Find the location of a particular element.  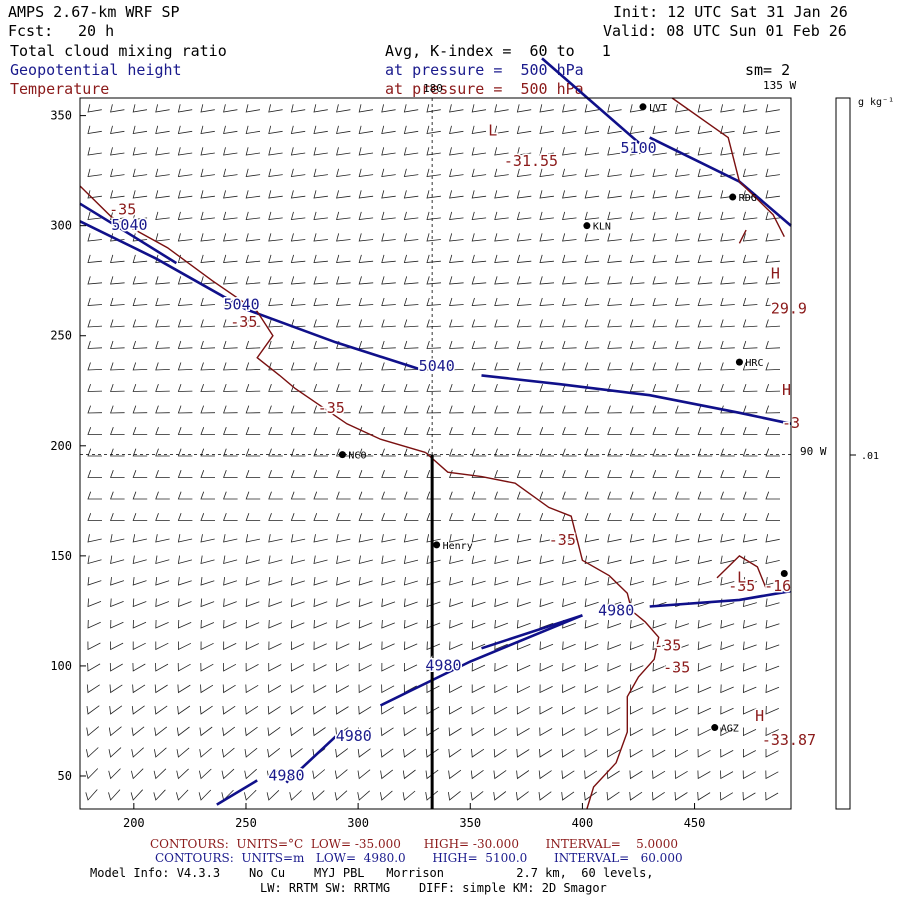

height-contour is located at coordinates (532, 632).